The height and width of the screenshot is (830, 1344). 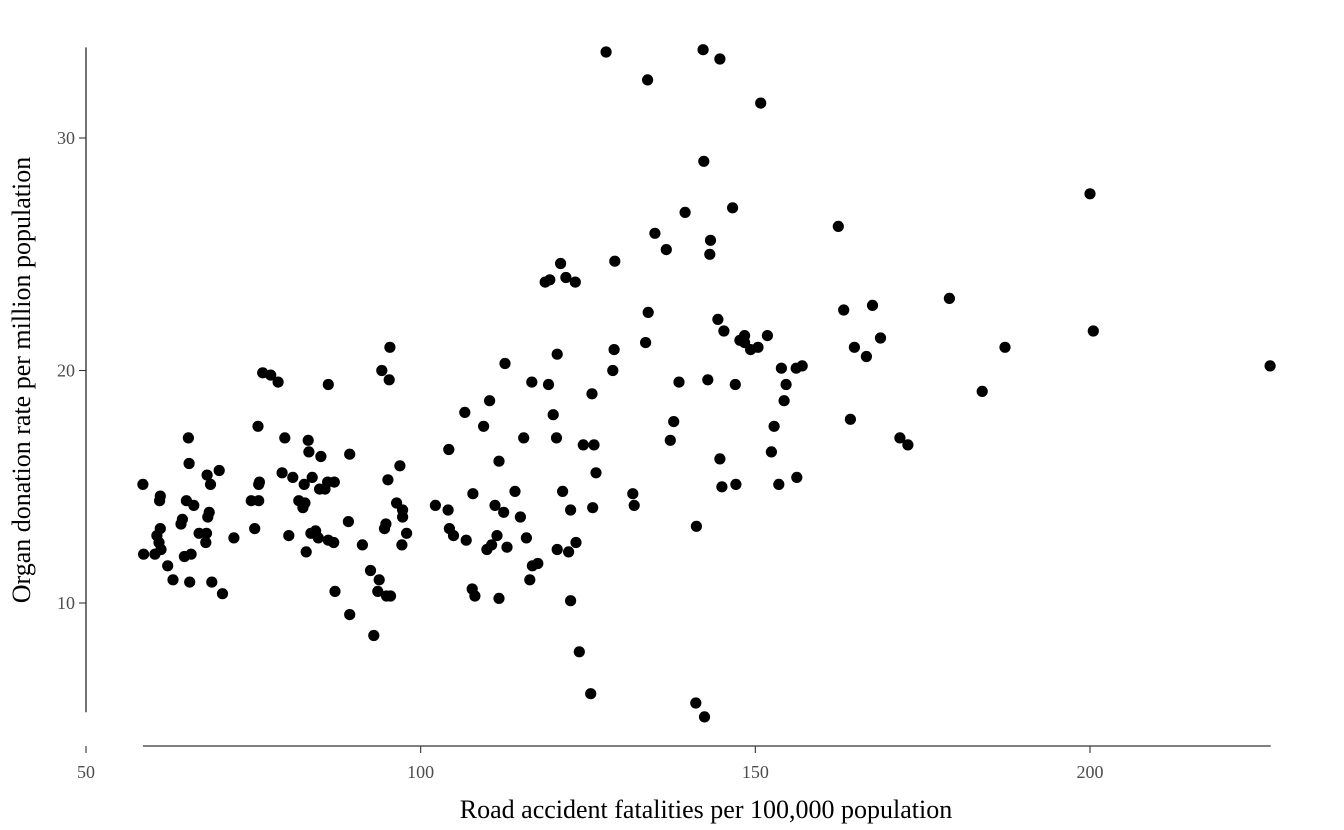 I want to click on y-tick-label: 20, so click(x=66, y=371).